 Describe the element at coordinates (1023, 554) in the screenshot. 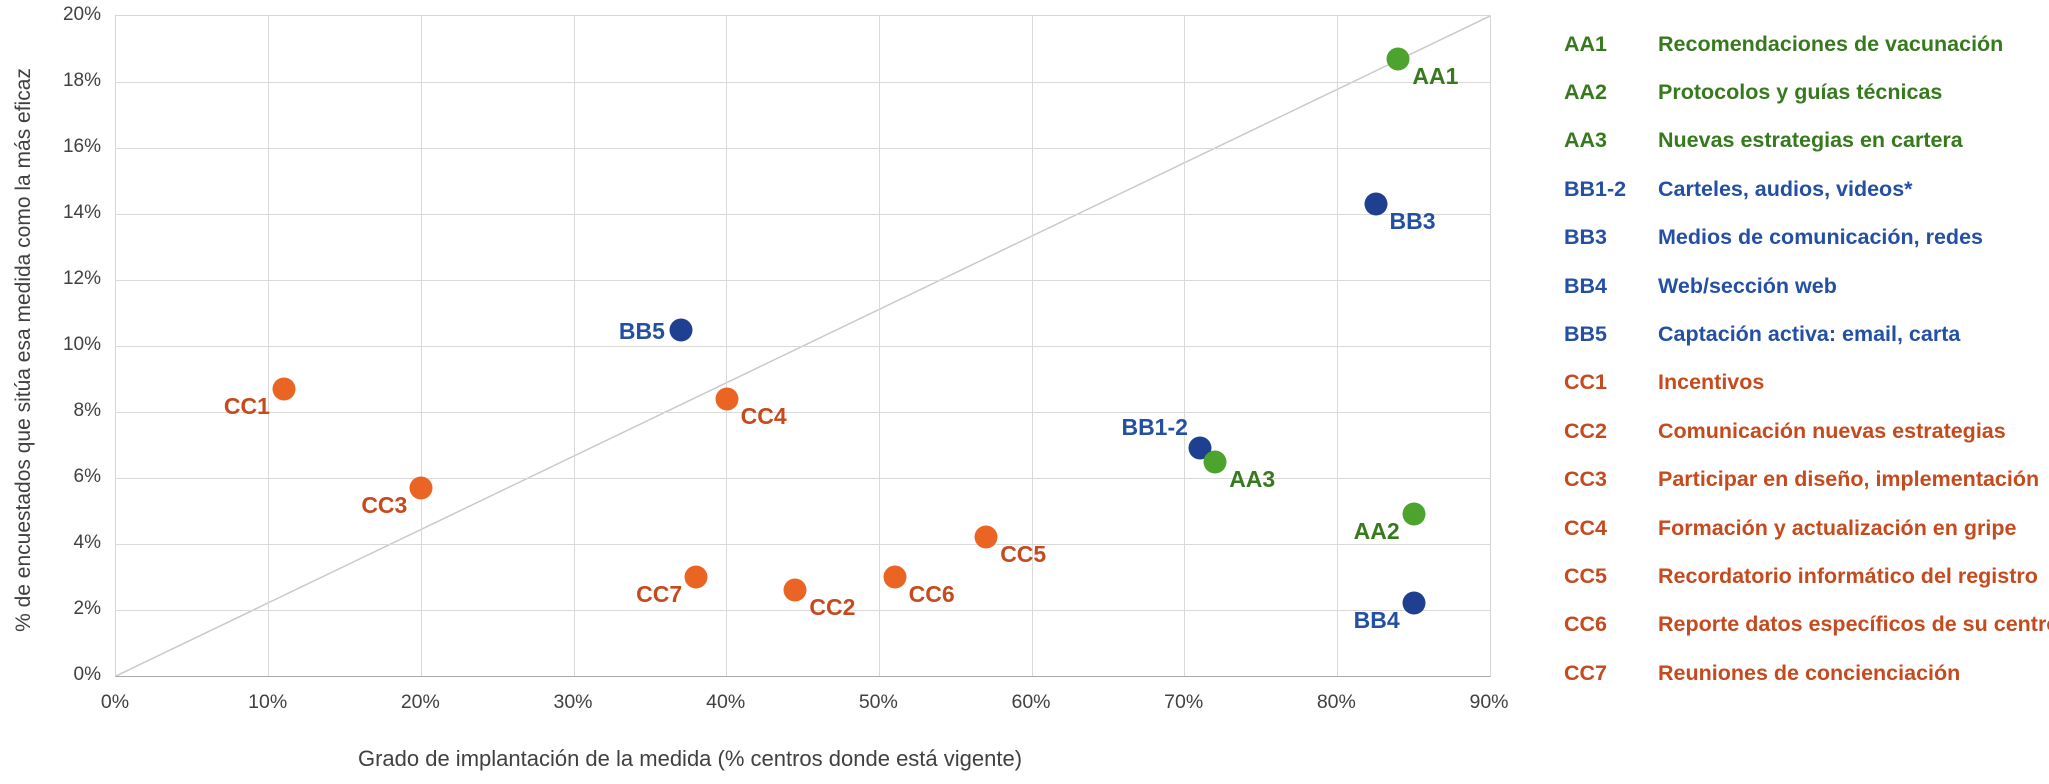

I see `point-label-CC5: CC5` at that location.